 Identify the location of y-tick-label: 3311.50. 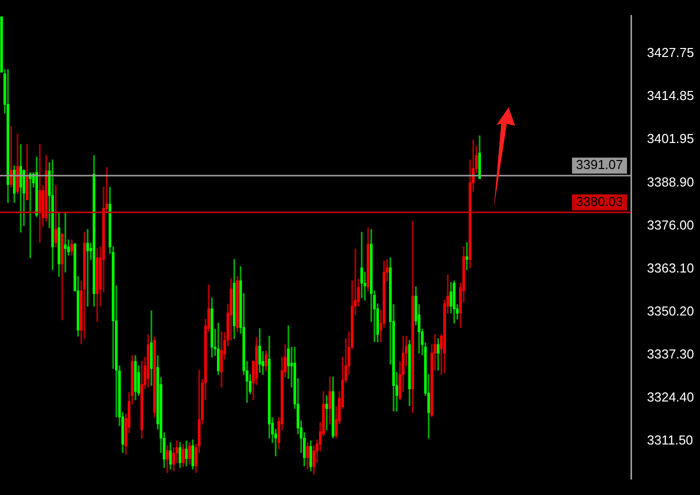
(670, 440).